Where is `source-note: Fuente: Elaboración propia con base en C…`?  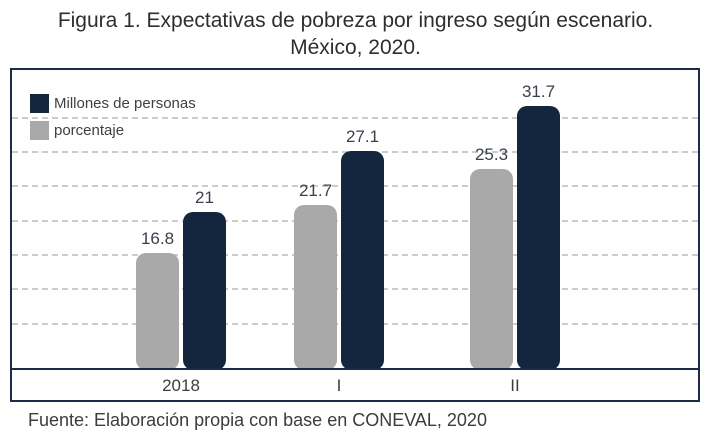
source-note: Fuente: Elaboración propia con base en C… is located at coordinates (257, 420).